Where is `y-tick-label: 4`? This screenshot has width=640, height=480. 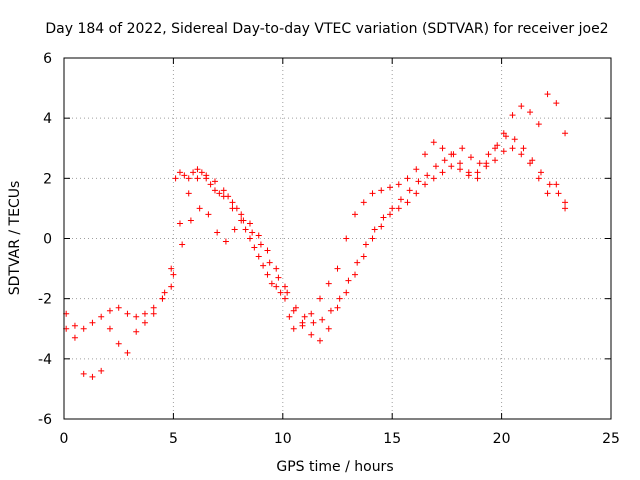
y-tick-label: 4 is located at coordinates (47, 119).